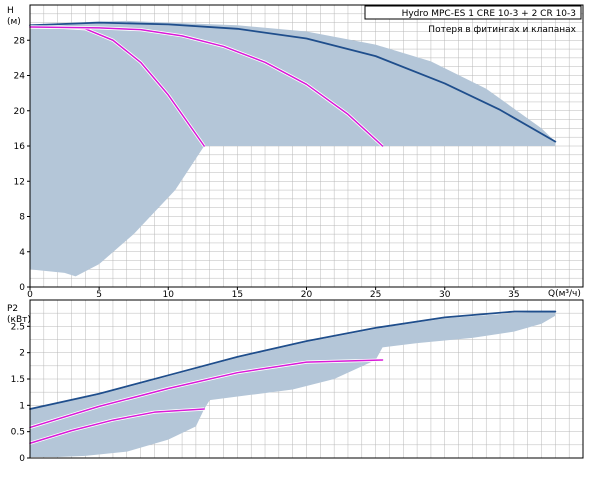 The width and height of the screenshot is (600, 486). I want to click on head-x-ticks: 0 5 10 15 20 25 30 35, so click(273, 293).